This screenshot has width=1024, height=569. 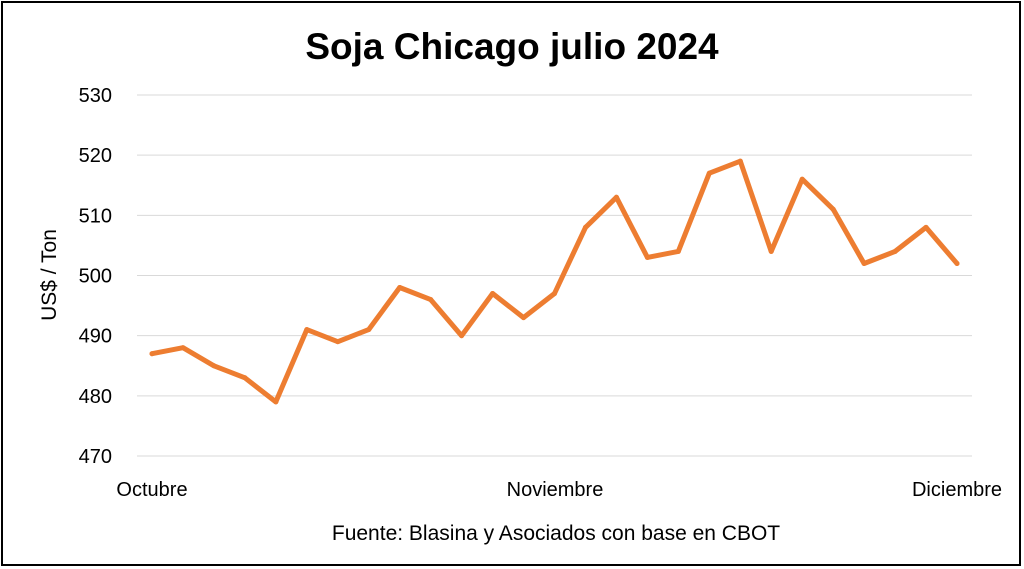 I want to click on x-tick-labels: Octubre Noviembre Diciembre, so click(x=559, y=490).